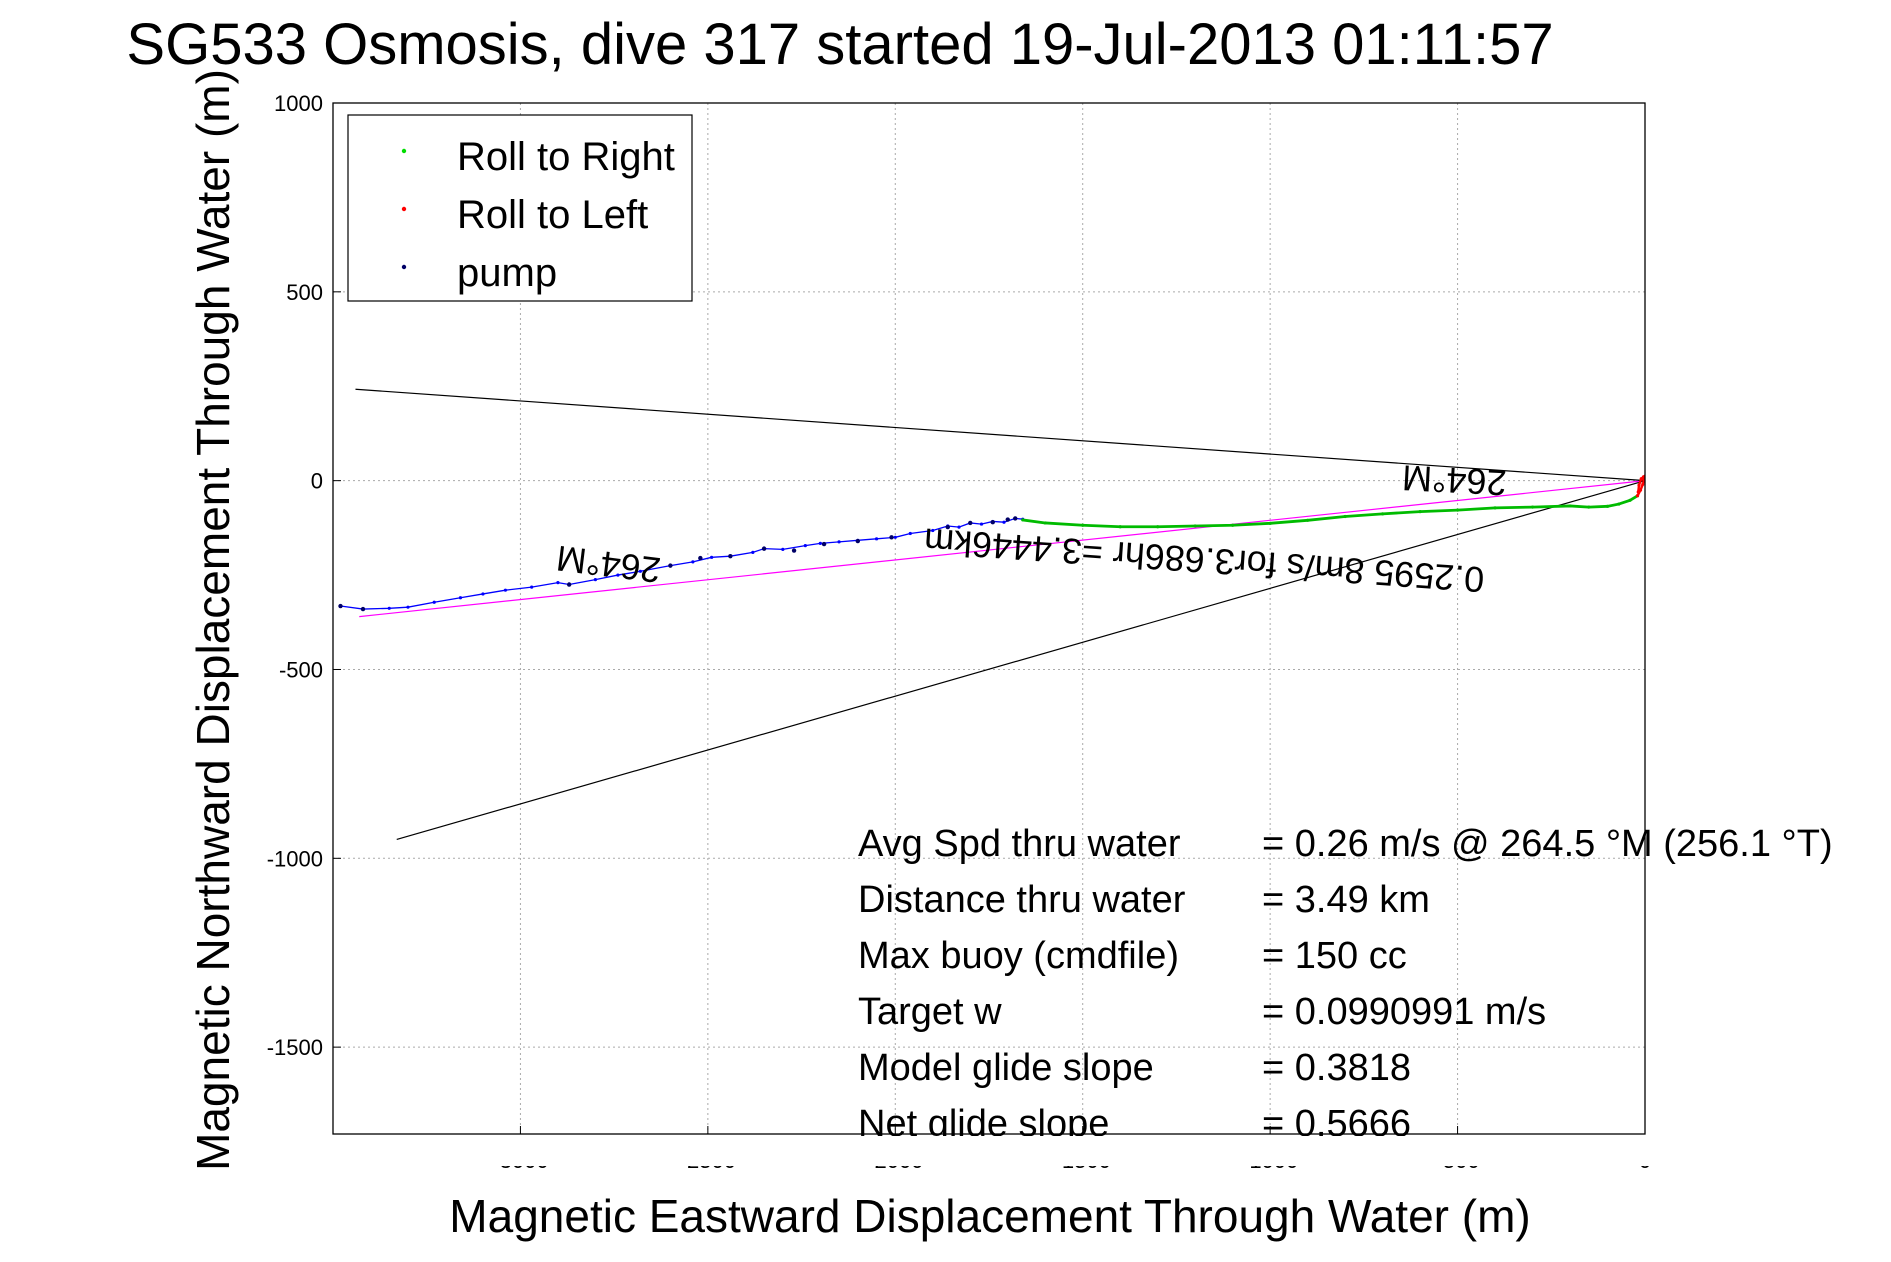 The height and width of the screenshot is (1262, 1891). I want to click on heading-annotation-upper: 264°M, so click(1454, 480).